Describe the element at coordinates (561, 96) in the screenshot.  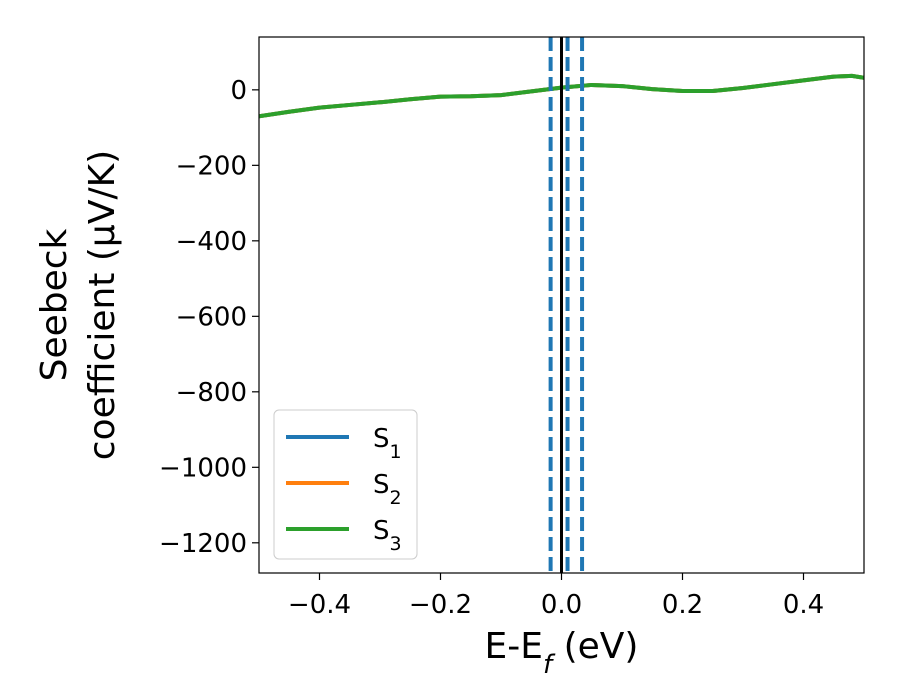
I see `series-line-s3` at that location.